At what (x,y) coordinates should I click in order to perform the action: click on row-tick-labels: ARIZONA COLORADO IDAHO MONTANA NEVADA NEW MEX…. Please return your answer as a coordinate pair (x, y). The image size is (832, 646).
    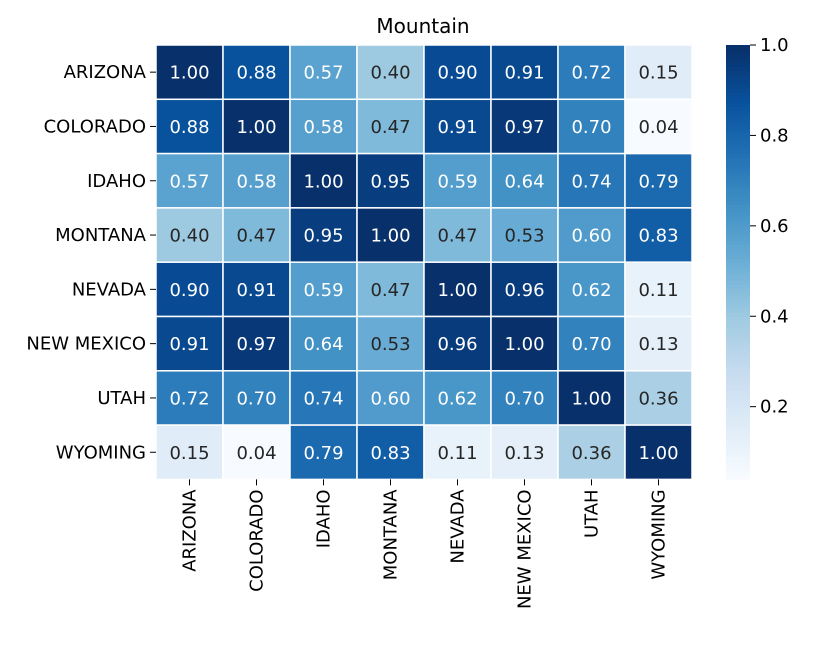
    Looking at the image, I should click on (91, 262).